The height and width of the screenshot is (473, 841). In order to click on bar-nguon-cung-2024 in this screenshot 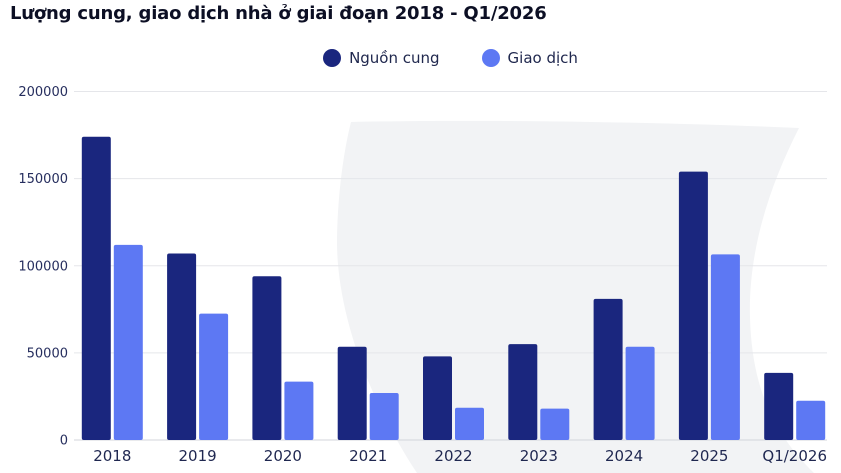, I will do `click(608, 369)`.